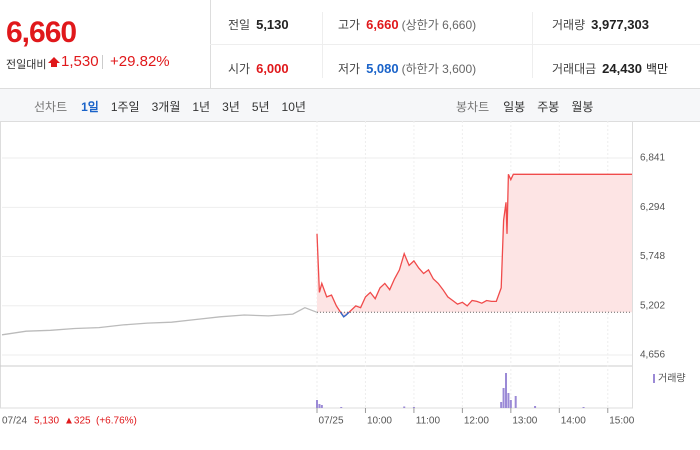  Describe the element at coordinates (159, 321) in the screenshot. I see `price-line` at that location.